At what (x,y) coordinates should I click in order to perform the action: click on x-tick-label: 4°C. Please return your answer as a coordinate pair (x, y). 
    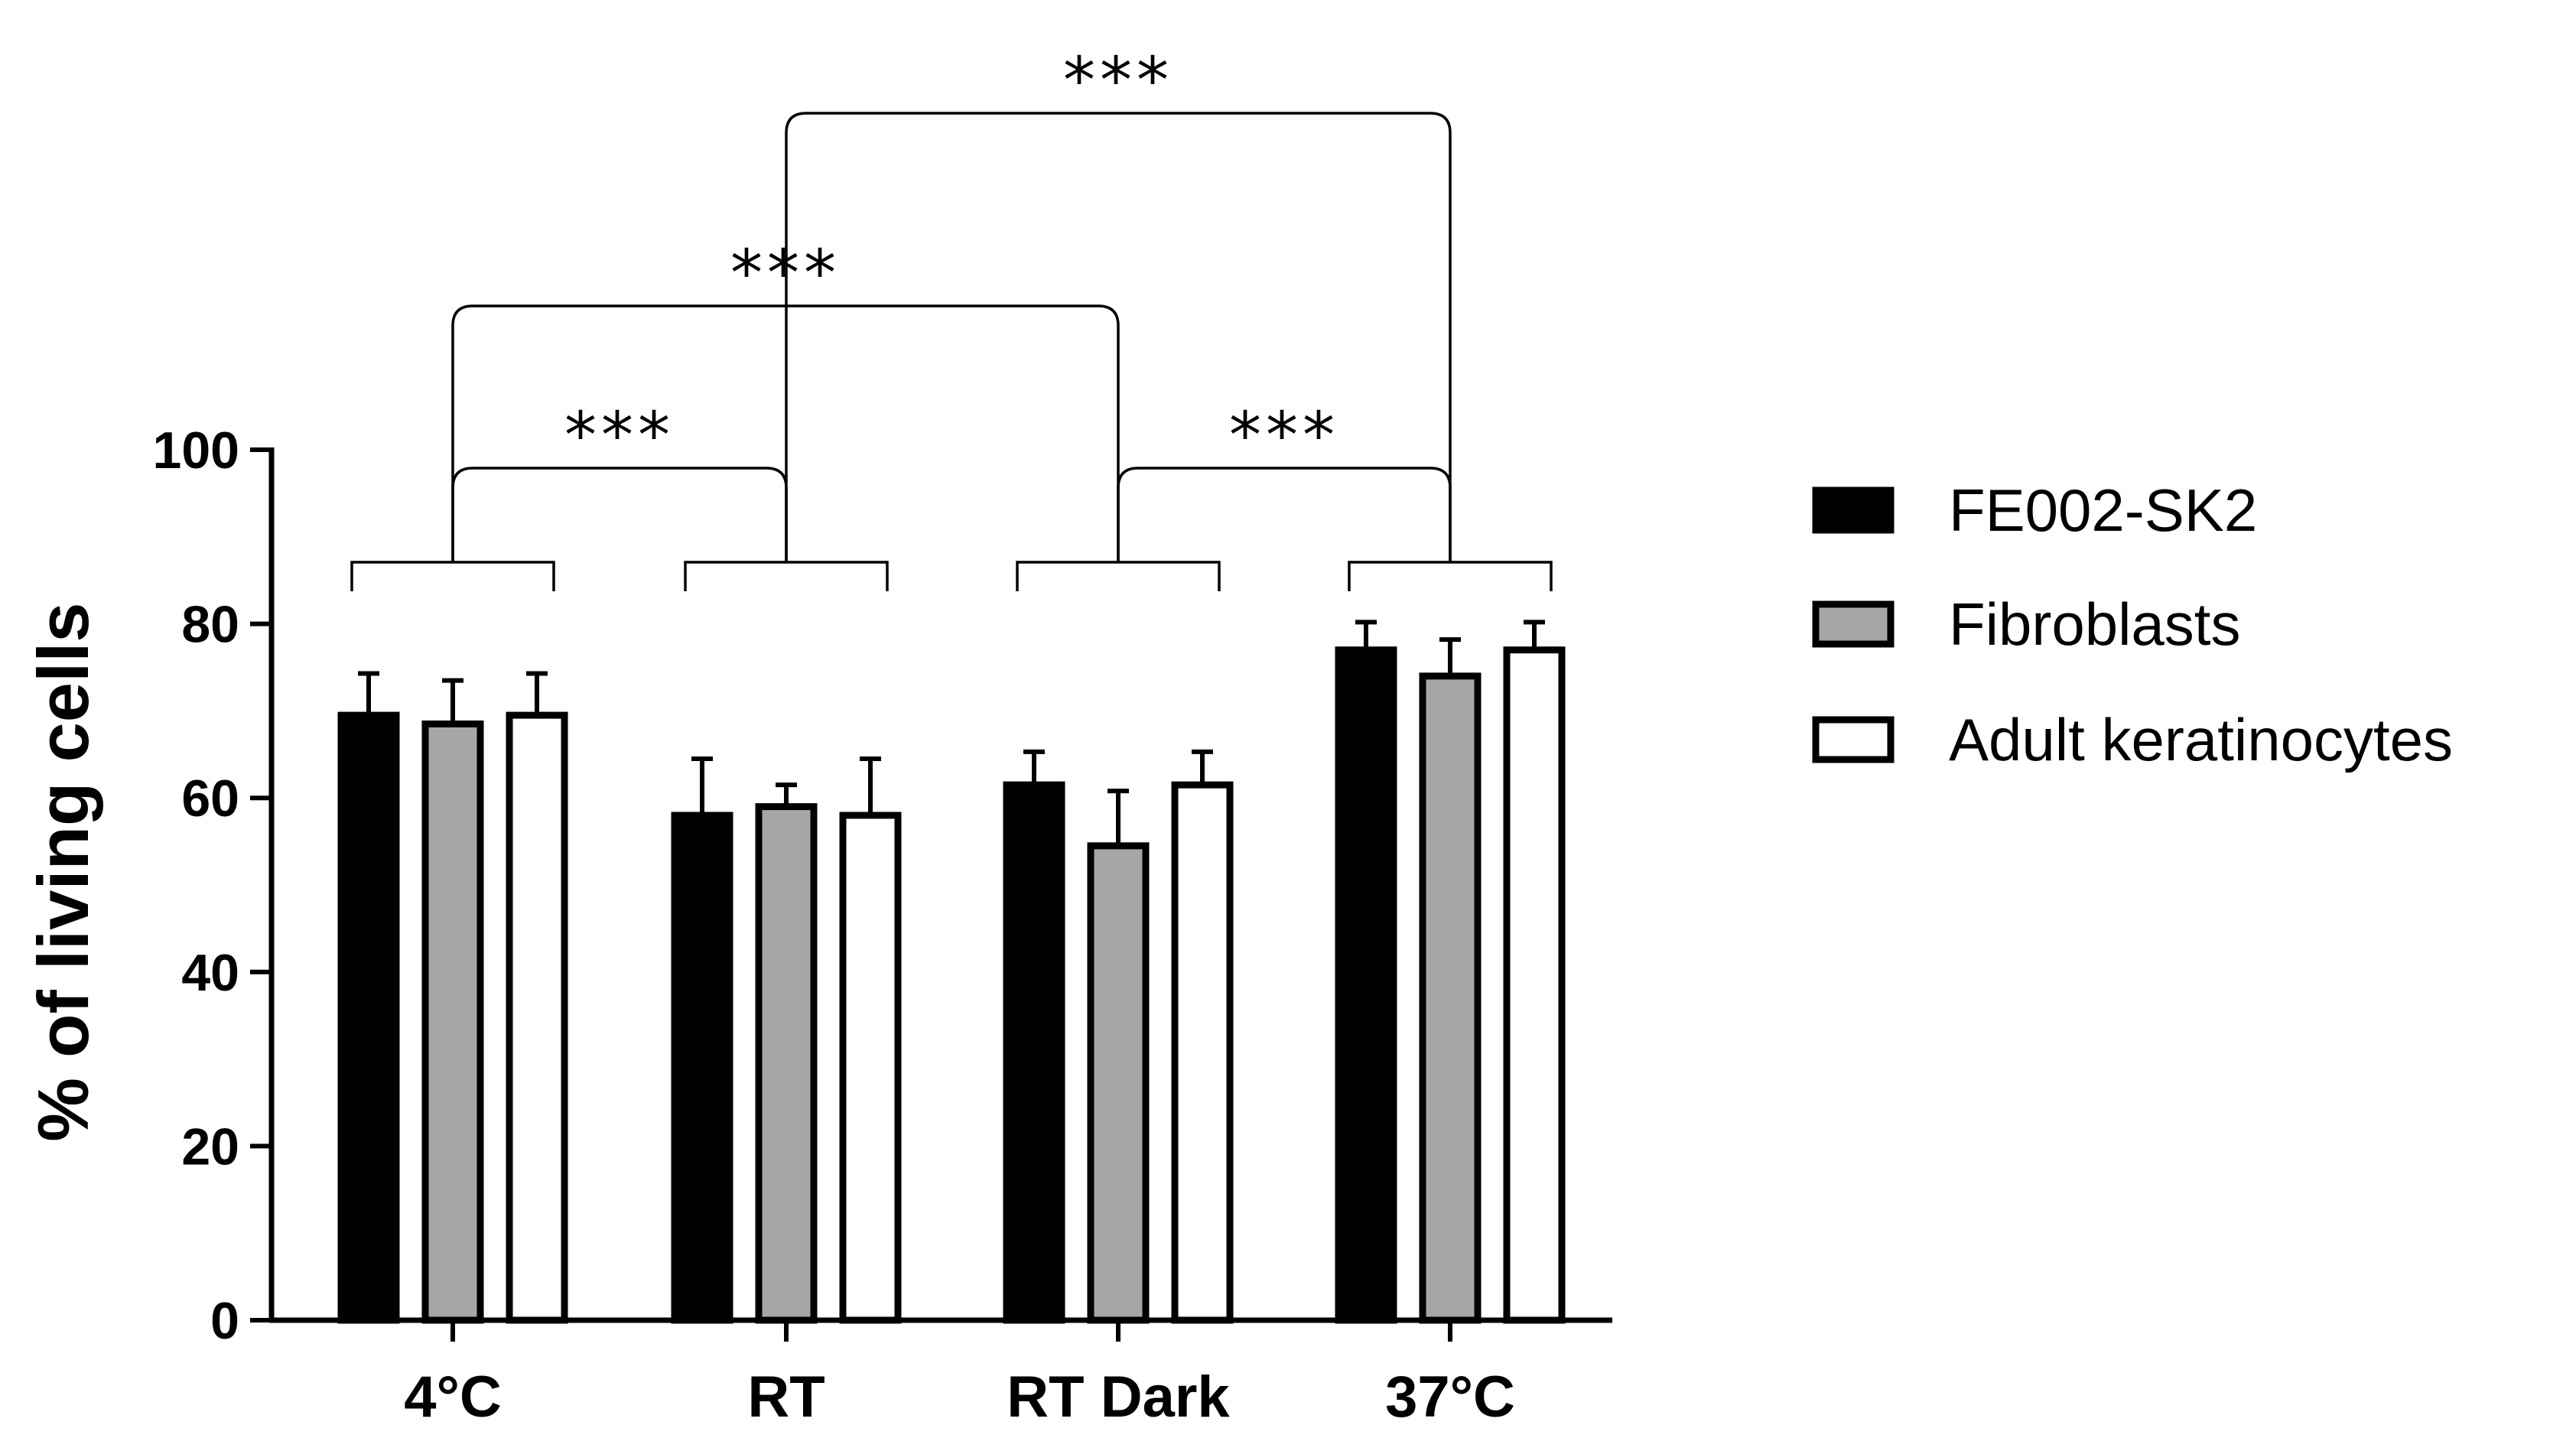
    Looking at the image, I should click on (453, 1397).